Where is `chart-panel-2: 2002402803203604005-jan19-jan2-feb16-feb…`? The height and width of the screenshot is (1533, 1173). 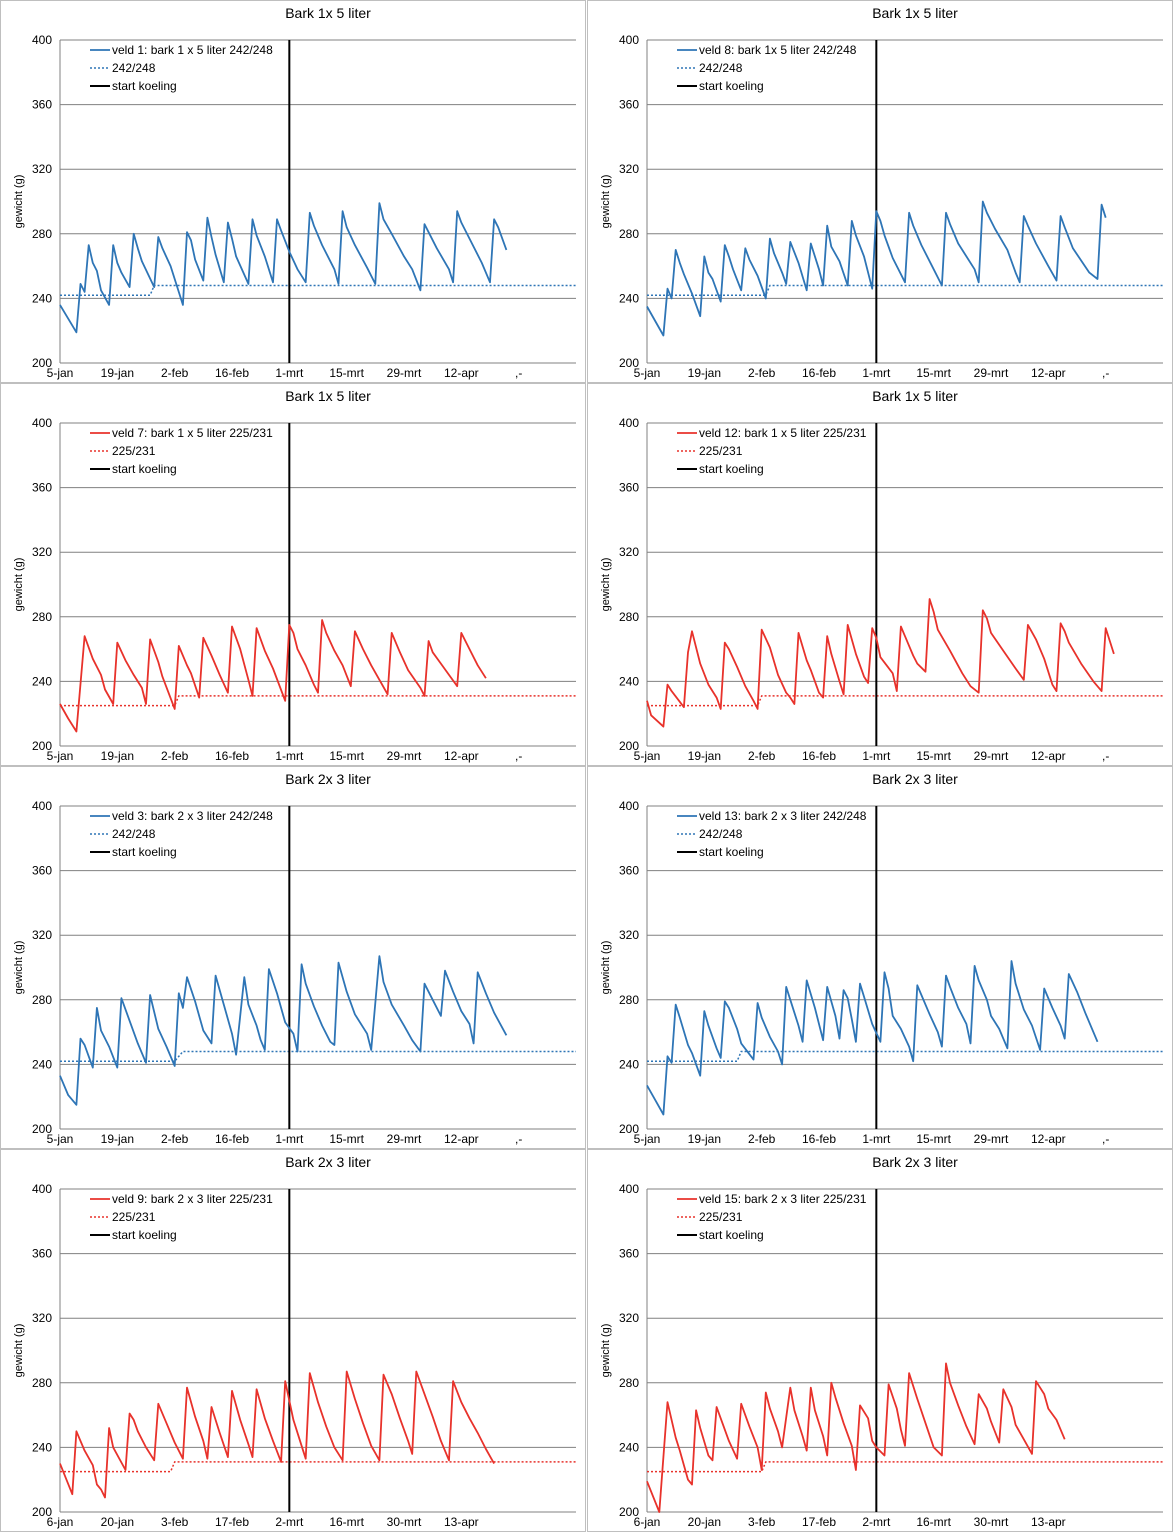
chart-panel-2: 2002402803203604005-jan19-jan2-feb16-feb… is located at coordinates (880, 191).